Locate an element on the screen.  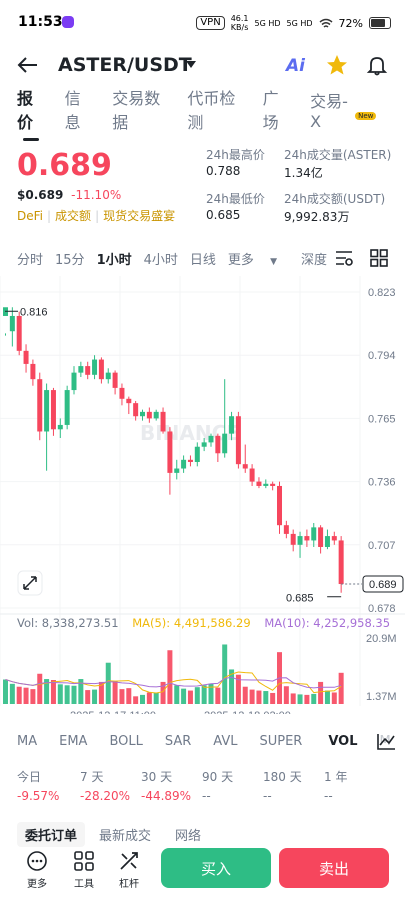
header: ASTER/USDT Ai is located at coordinates (202, 66).